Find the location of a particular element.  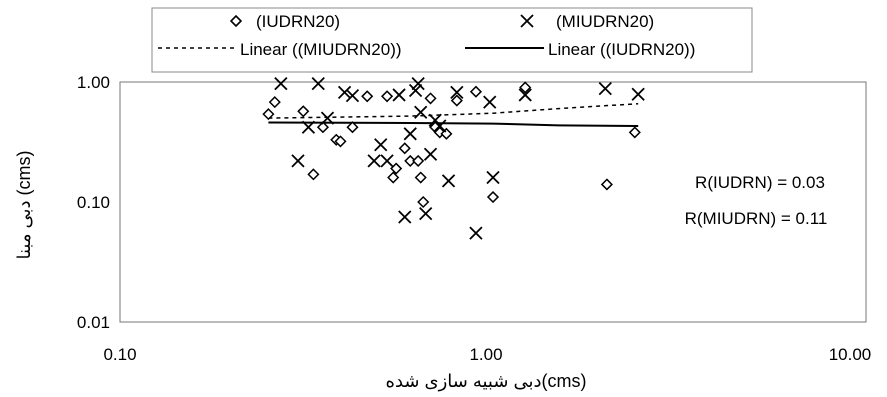

trend-line-iudrn20 is located at coordinates (453, 124).